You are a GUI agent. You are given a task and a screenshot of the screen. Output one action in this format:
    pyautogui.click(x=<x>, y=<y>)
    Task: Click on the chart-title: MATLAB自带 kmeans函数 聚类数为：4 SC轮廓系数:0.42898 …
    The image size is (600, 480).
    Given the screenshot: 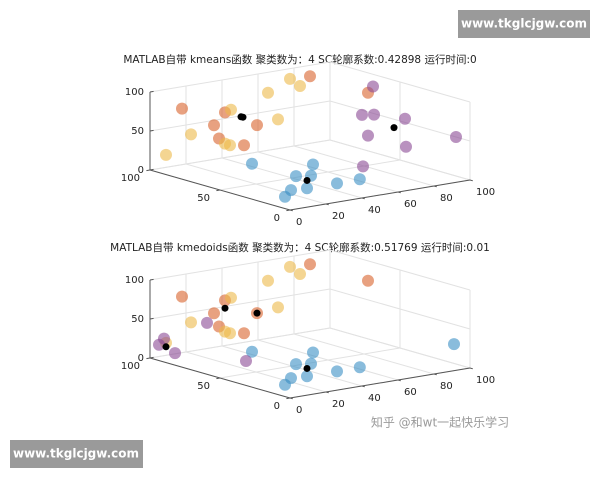 What is the action you would take?
    pyautogui.click(x=299, y=59)
    